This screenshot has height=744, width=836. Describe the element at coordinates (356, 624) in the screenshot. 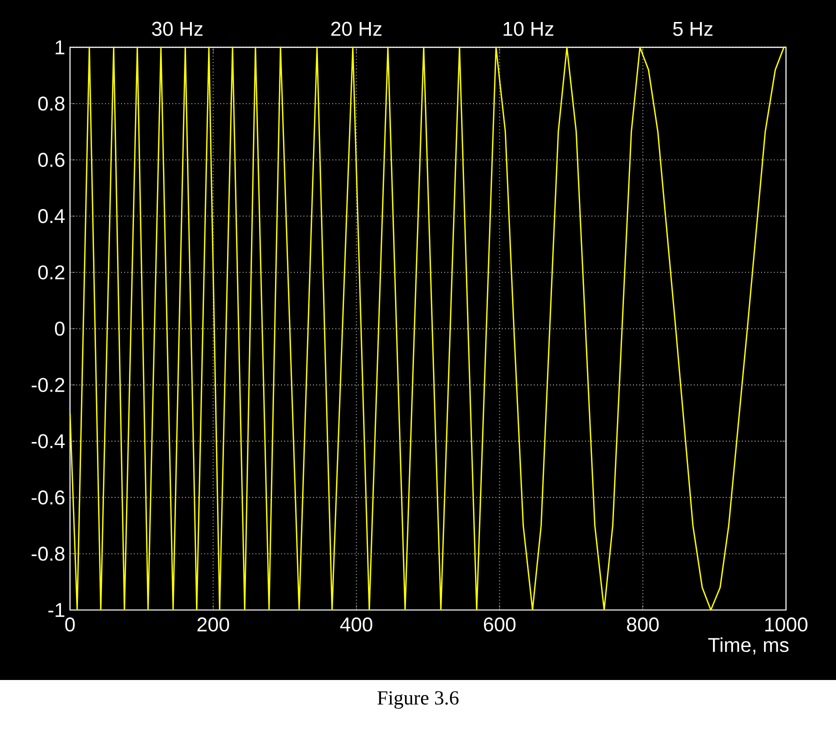

I see `x-tick-label: 400` at that location.